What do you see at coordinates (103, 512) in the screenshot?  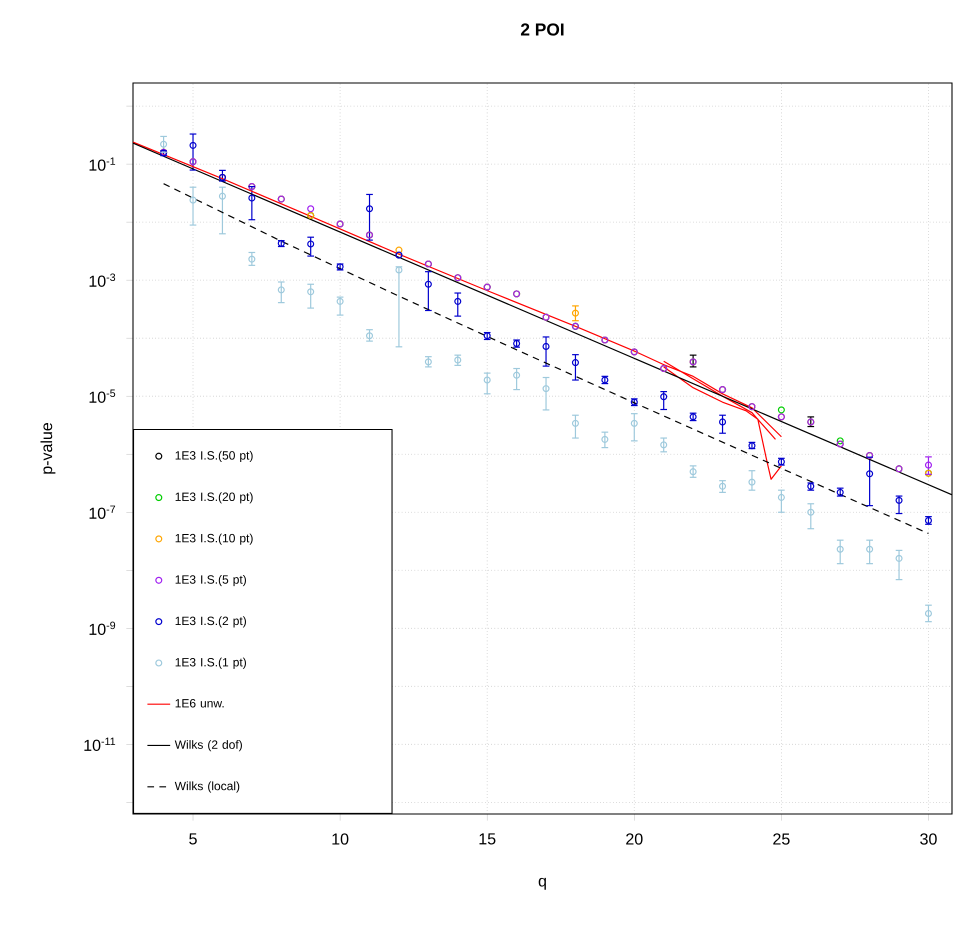 I see `y-tick-label: 10$^{-7}$` at bounding box center [103, 512].